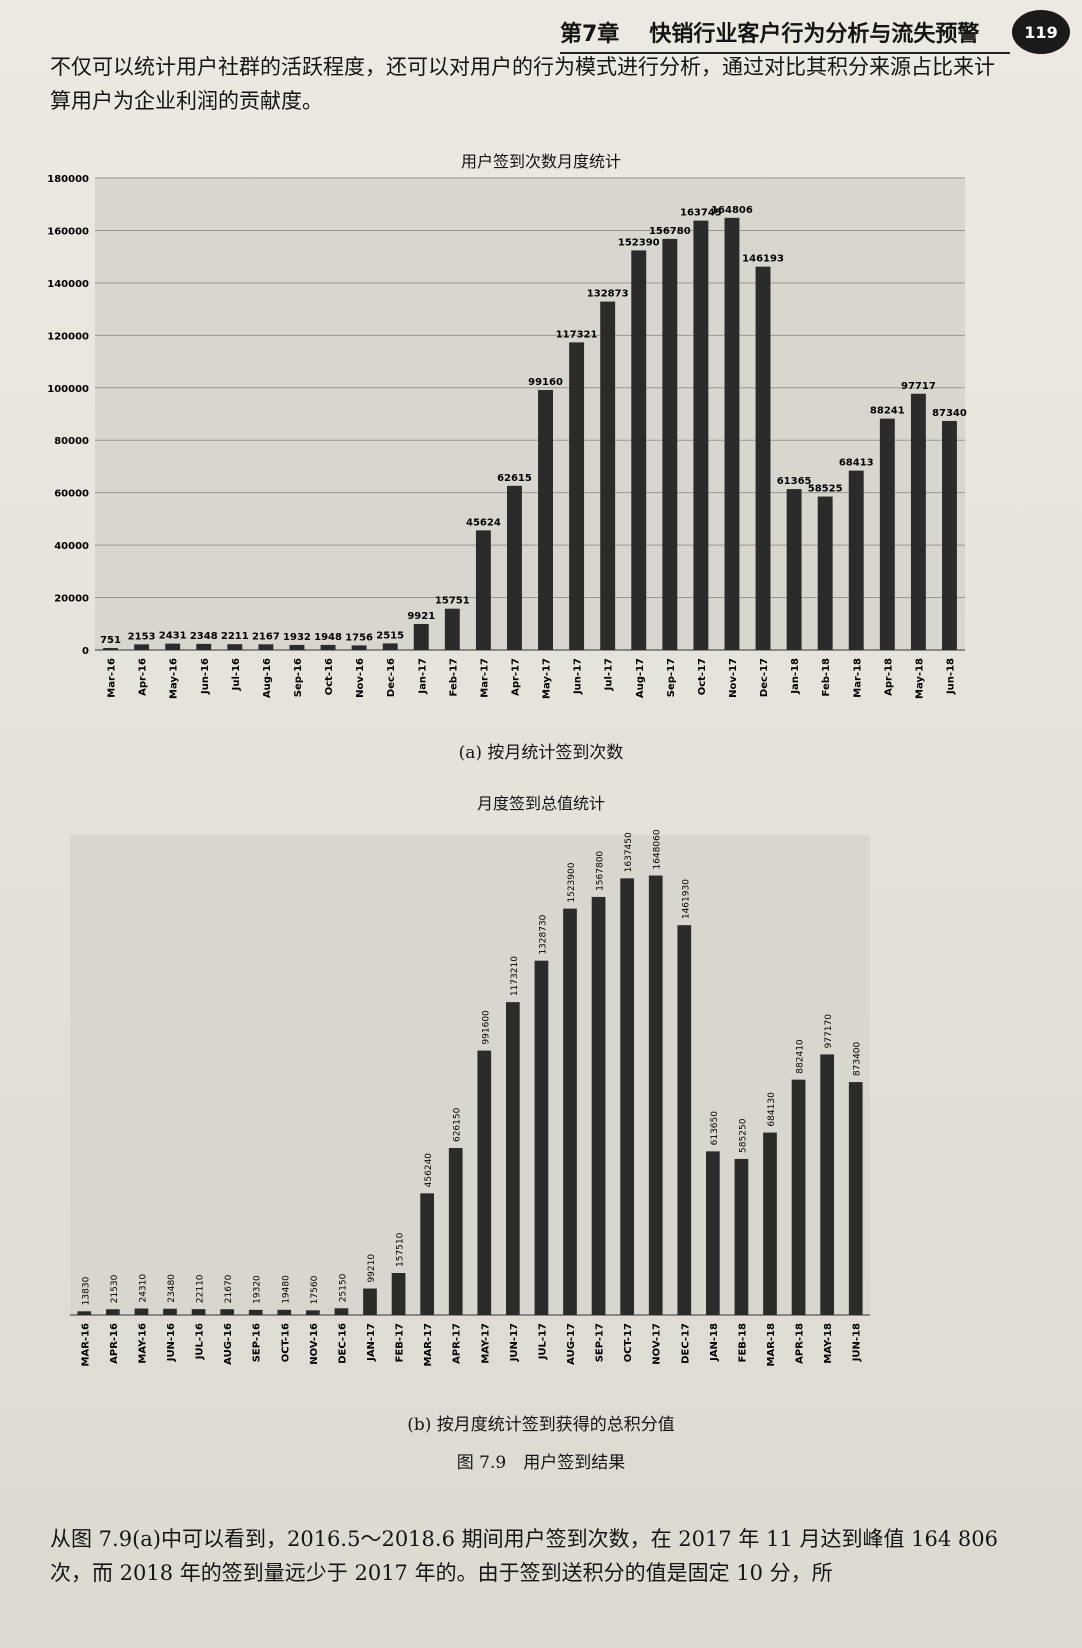 The image size is (1082, 1648). Describe the element at coordinates (858, 1058) in the screenshot. I see `data-label: 873400` at that location.